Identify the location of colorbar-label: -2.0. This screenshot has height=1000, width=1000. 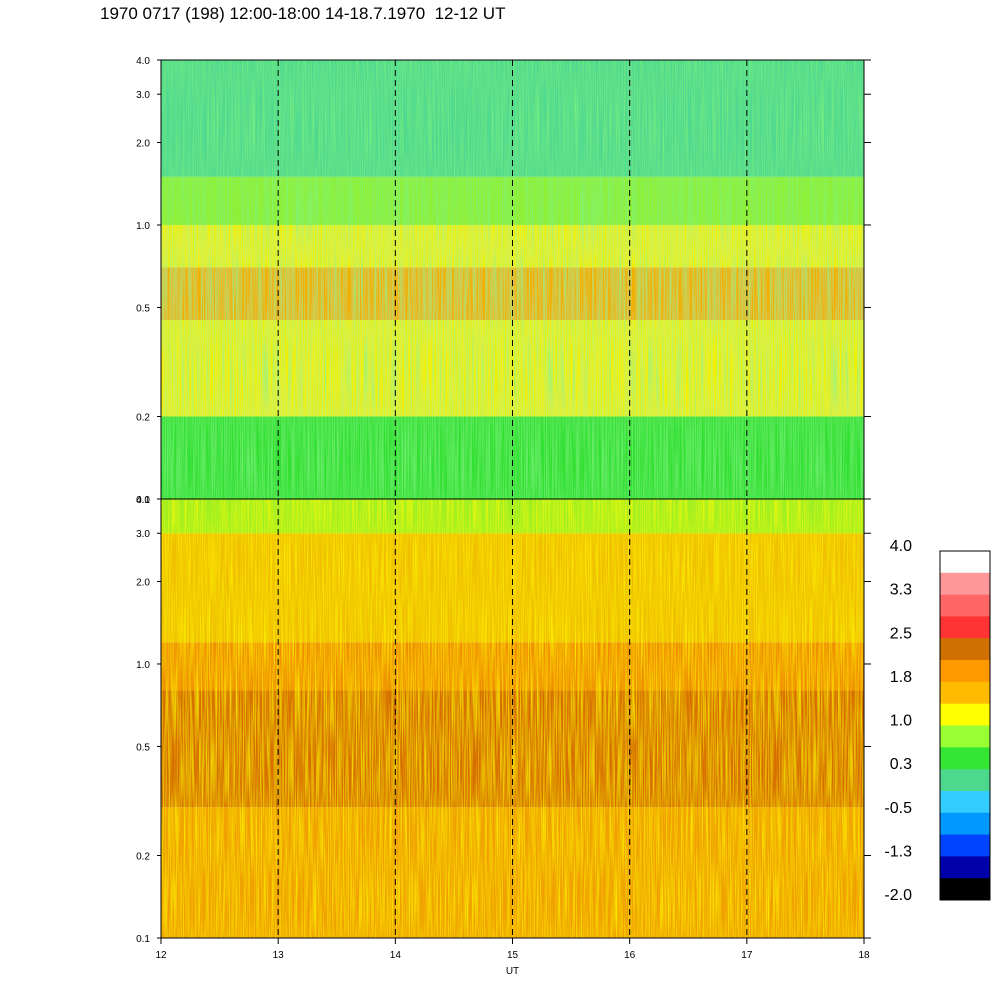
(898, 895).